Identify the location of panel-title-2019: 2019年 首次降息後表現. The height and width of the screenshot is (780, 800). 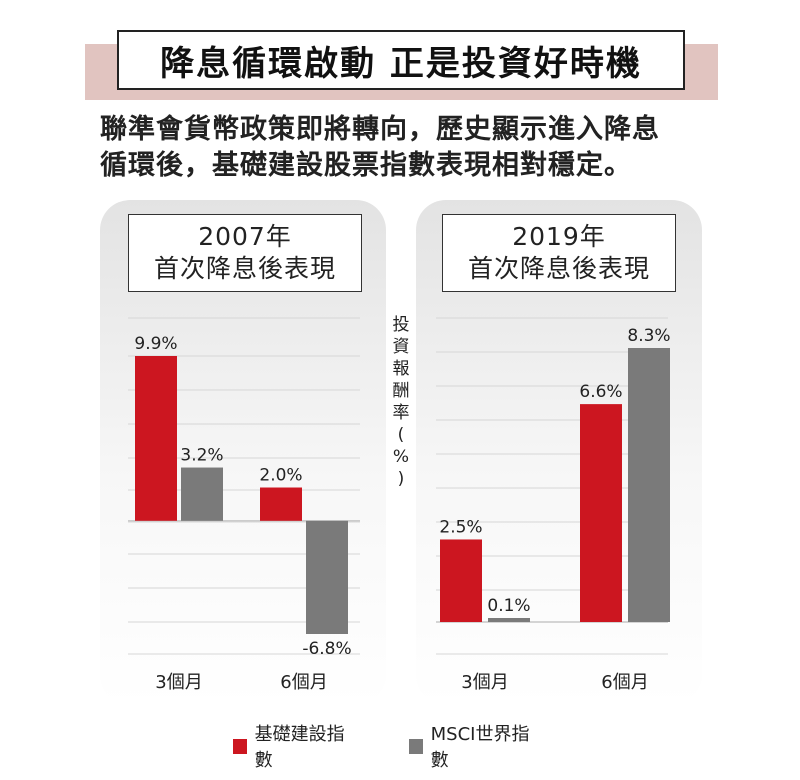
(559, 253).